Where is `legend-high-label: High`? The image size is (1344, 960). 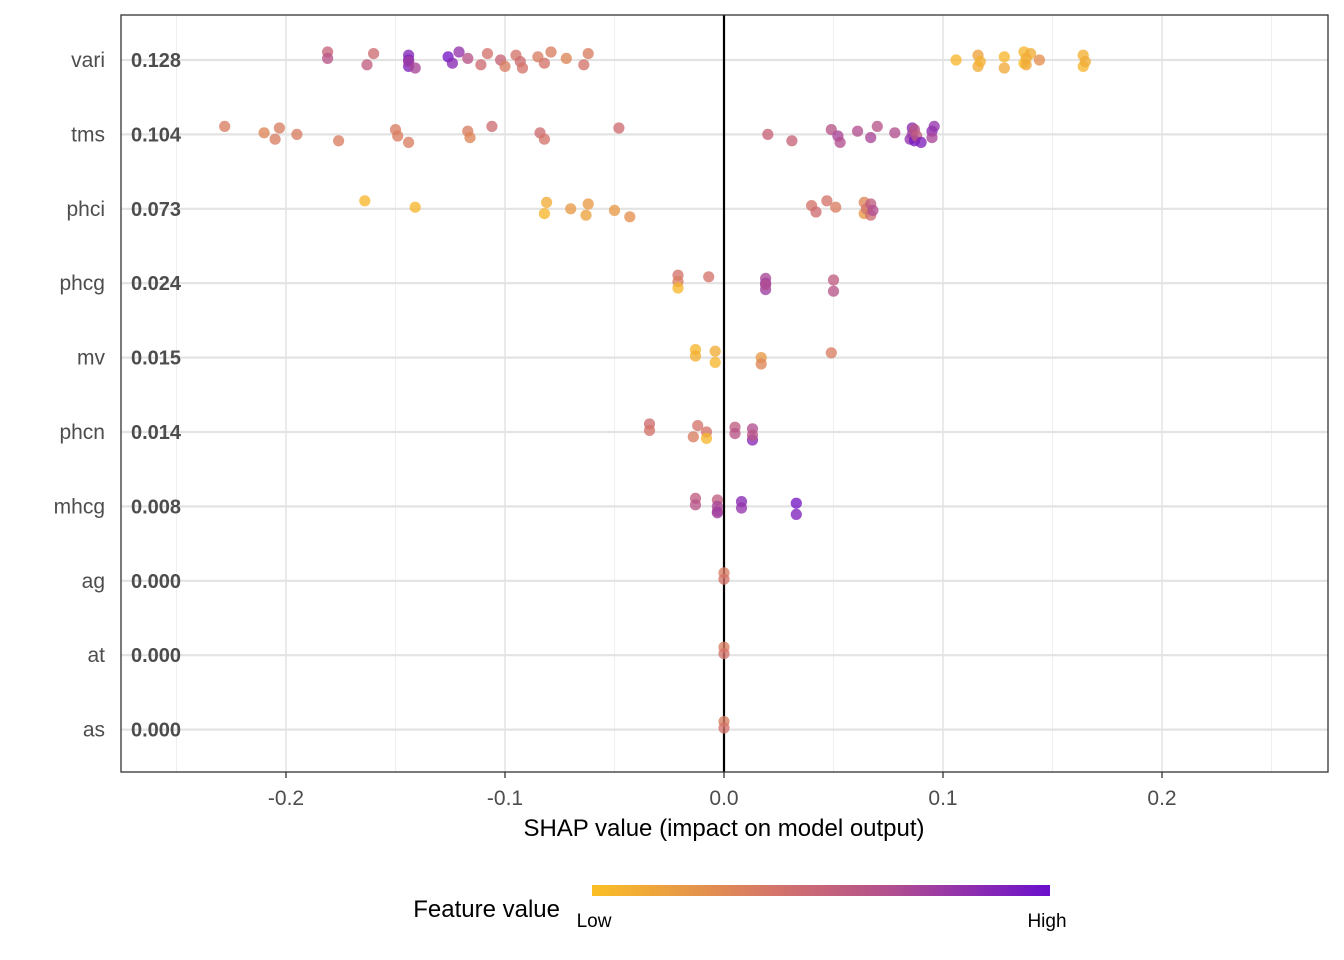 legend-high-label: High is located at coordinates (1046, 921).